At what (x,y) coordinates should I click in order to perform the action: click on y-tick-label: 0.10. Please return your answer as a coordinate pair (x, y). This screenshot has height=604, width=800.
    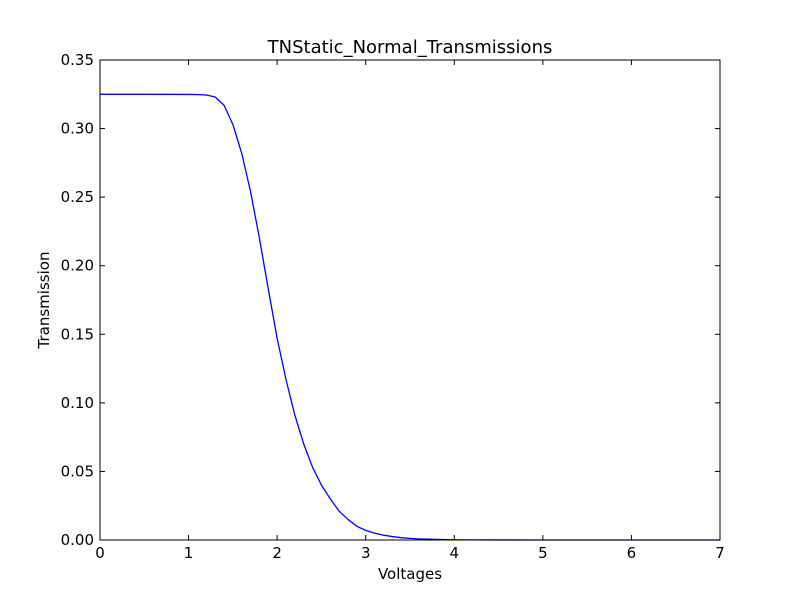
    Looking at the image, I should click on (77, 403).